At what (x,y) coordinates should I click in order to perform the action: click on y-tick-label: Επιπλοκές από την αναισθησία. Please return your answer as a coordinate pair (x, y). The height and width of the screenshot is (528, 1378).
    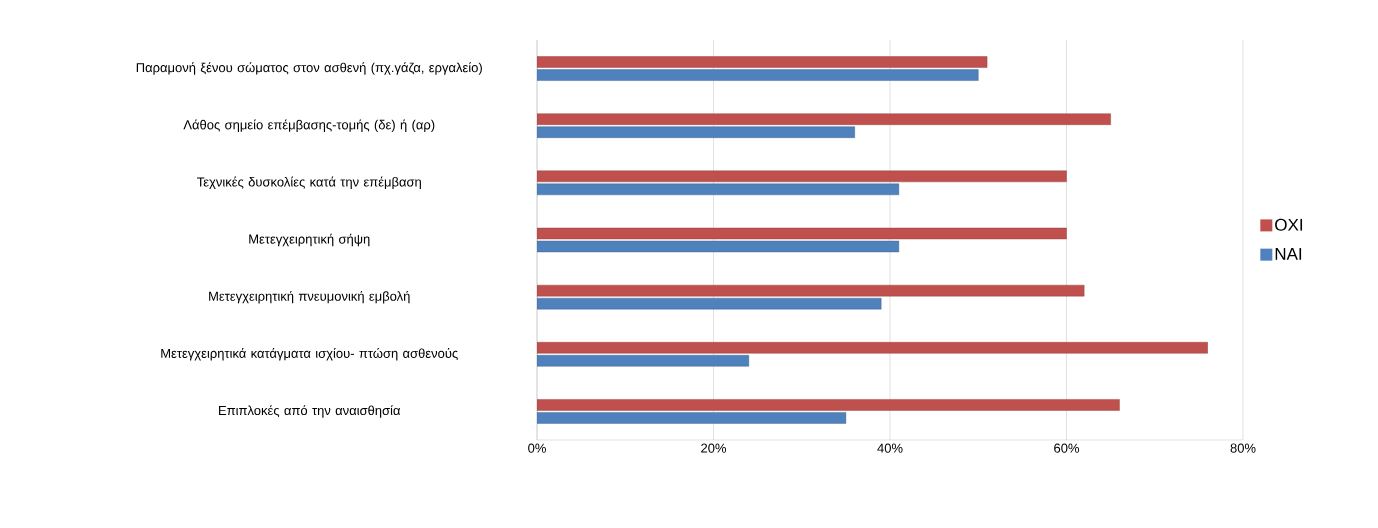
    Looking at the image, I should click on (310, 411).